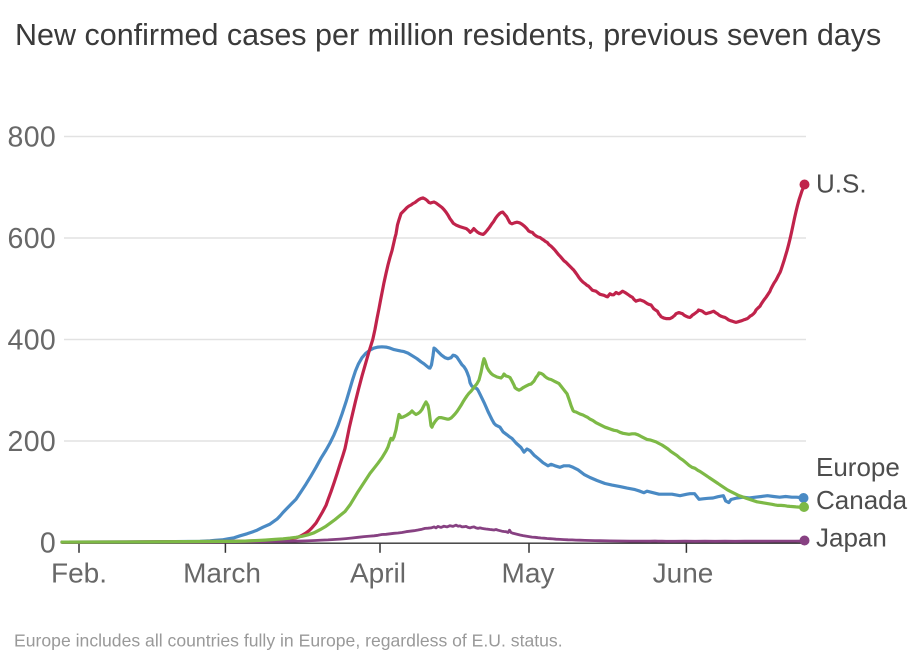  What do you see at coordinates (528, 573) in the screenshot?
I see `svg-text: May` at bounding box center [528, 573].